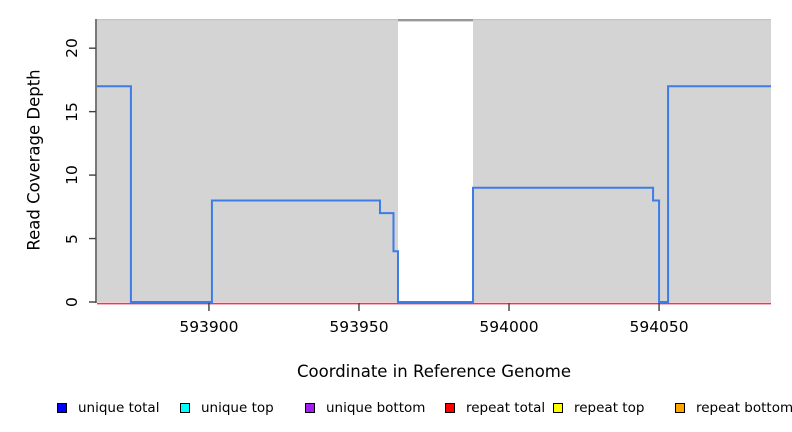 The height and width of the screenshot is (432, 792). Describe the element at coordinates (509, 327) in the screenshot. I see `x-tick-label: 594000` at that location.